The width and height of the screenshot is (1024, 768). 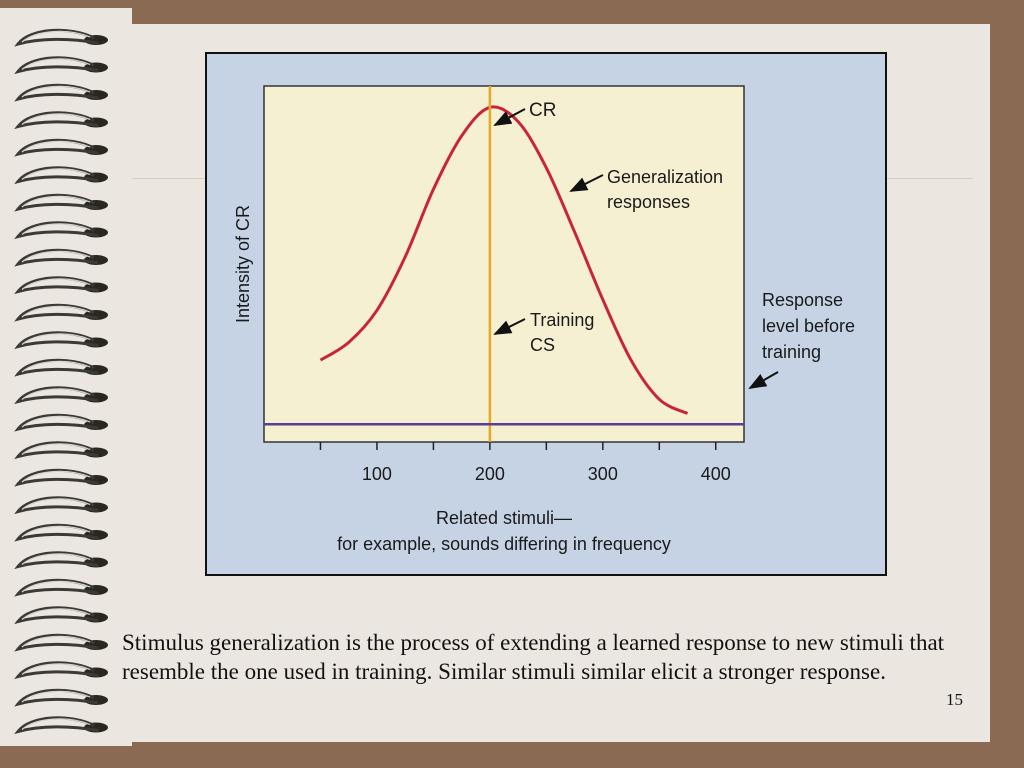 I want to click on annotation-baseline-line-3: training, so click(x=791, y=352).